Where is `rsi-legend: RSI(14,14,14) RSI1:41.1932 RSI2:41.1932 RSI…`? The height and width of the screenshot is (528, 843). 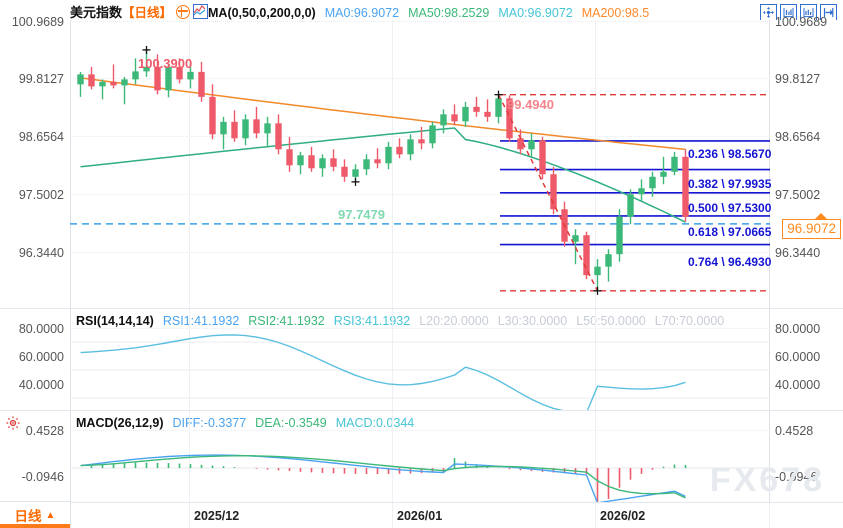 rsi-legend: RSI(14,14,14) RSI1:41.1932 RSI2:41.1932 RSI… is located at coordinates (400, 321).